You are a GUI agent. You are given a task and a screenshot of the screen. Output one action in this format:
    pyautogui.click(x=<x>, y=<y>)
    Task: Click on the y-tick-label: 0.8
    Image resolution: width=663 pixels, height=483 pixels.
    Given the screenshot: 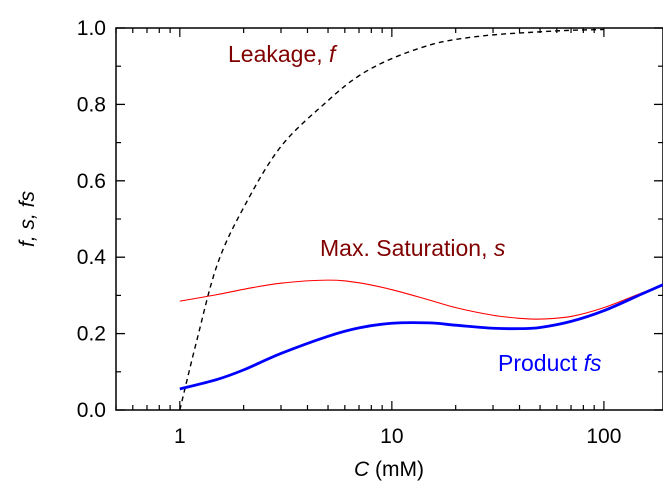 What is the action you would take?
    pyautogui.click(x=91, y=104)
    